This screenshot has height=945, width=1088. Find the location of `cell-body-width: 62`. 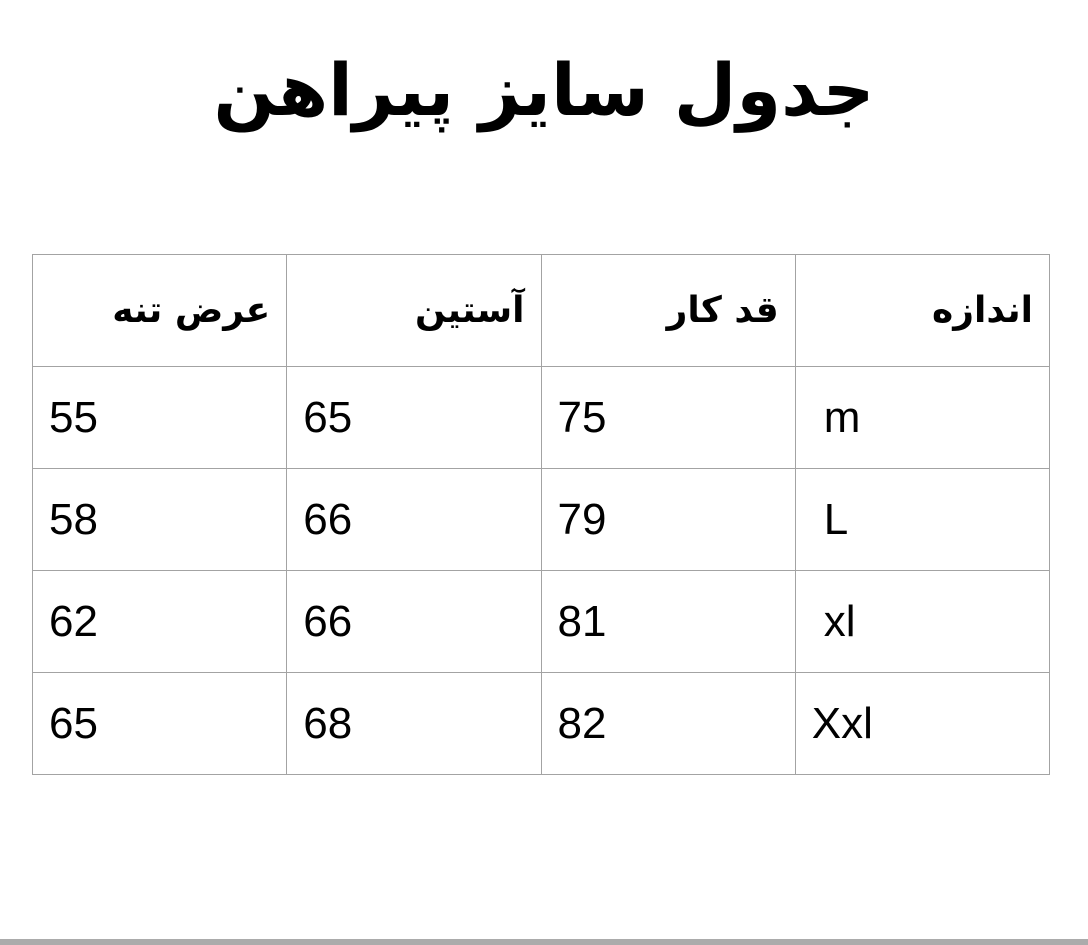

cell-body-width: 62 is located at coordinates (159, 621).